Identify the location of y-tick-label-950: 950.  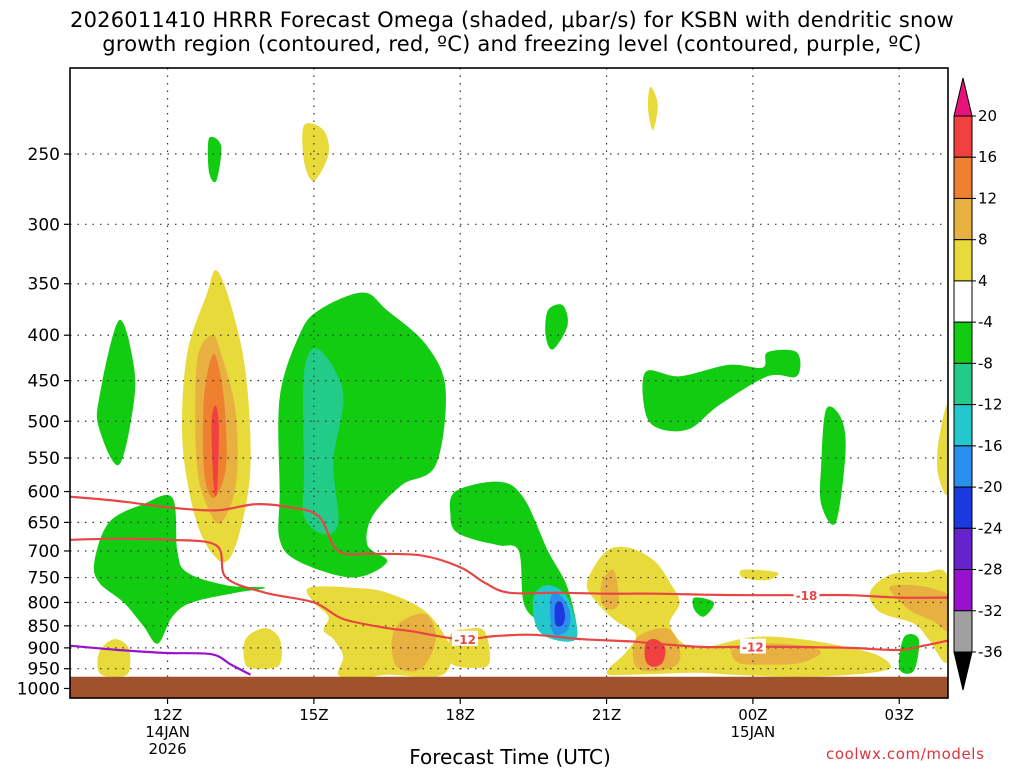
(44, 670).